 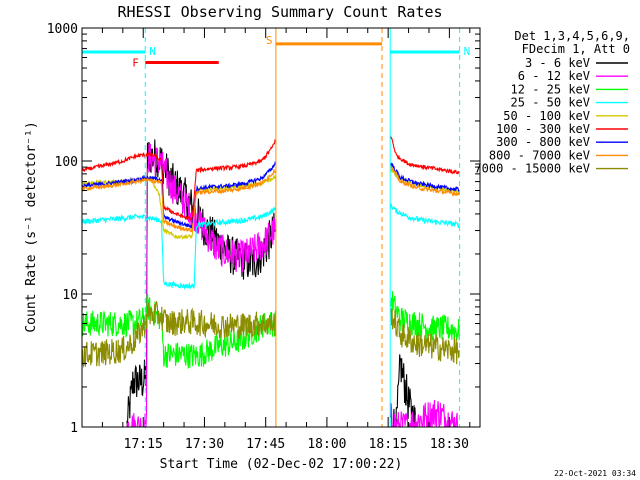 I want to click on y-tick-label: 100, so click(x=66, y=162).